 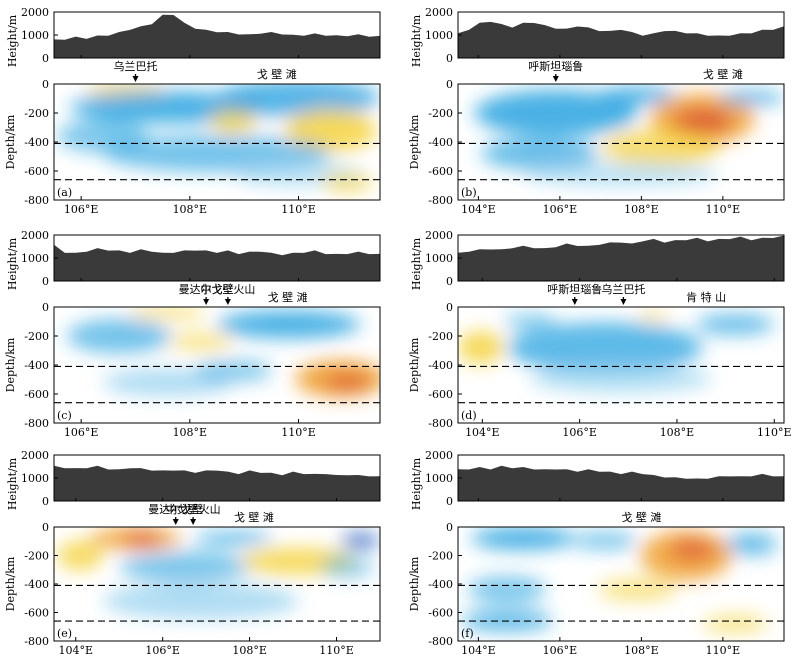 I want to click on panel-label: (c), so click(x=64, y=415).